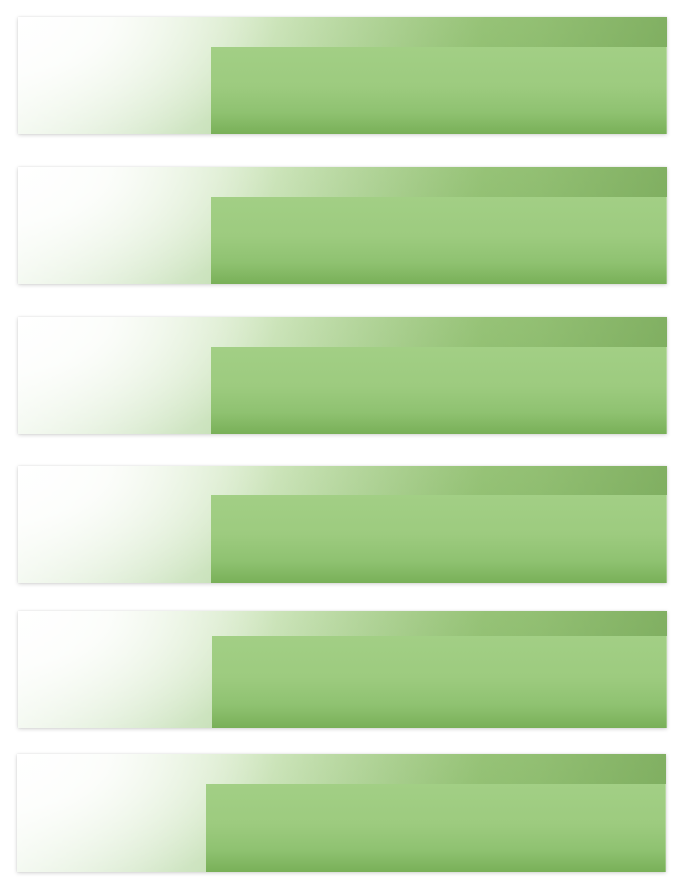  I want to click on panel-3-top-band, so click(342, 332).